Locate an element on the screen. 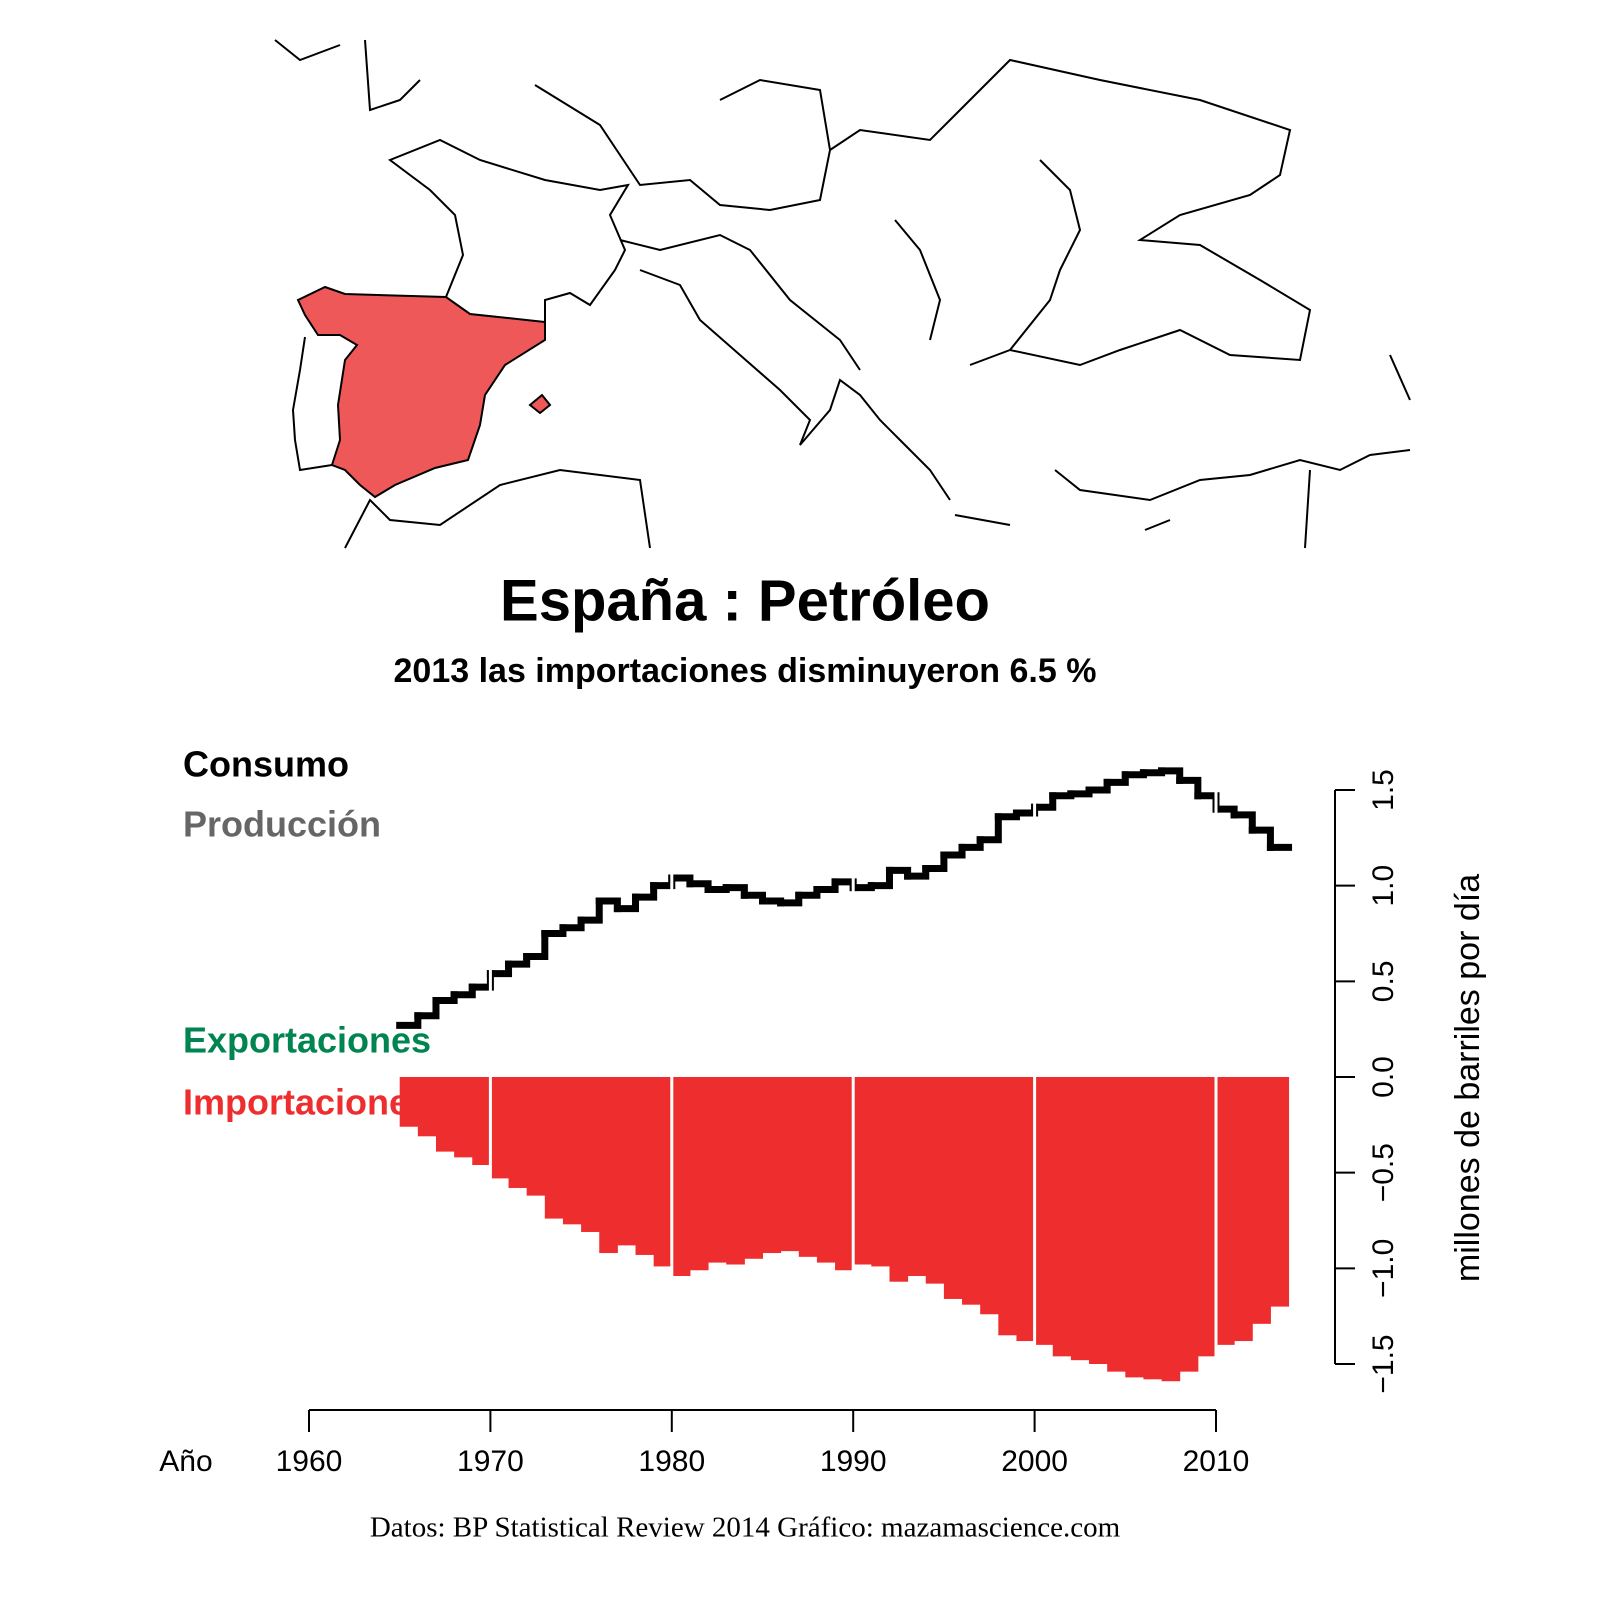 This screenshot has height=1600, width=1600. y-tick-label: 1.0 is located at coordinates (1383, 886).